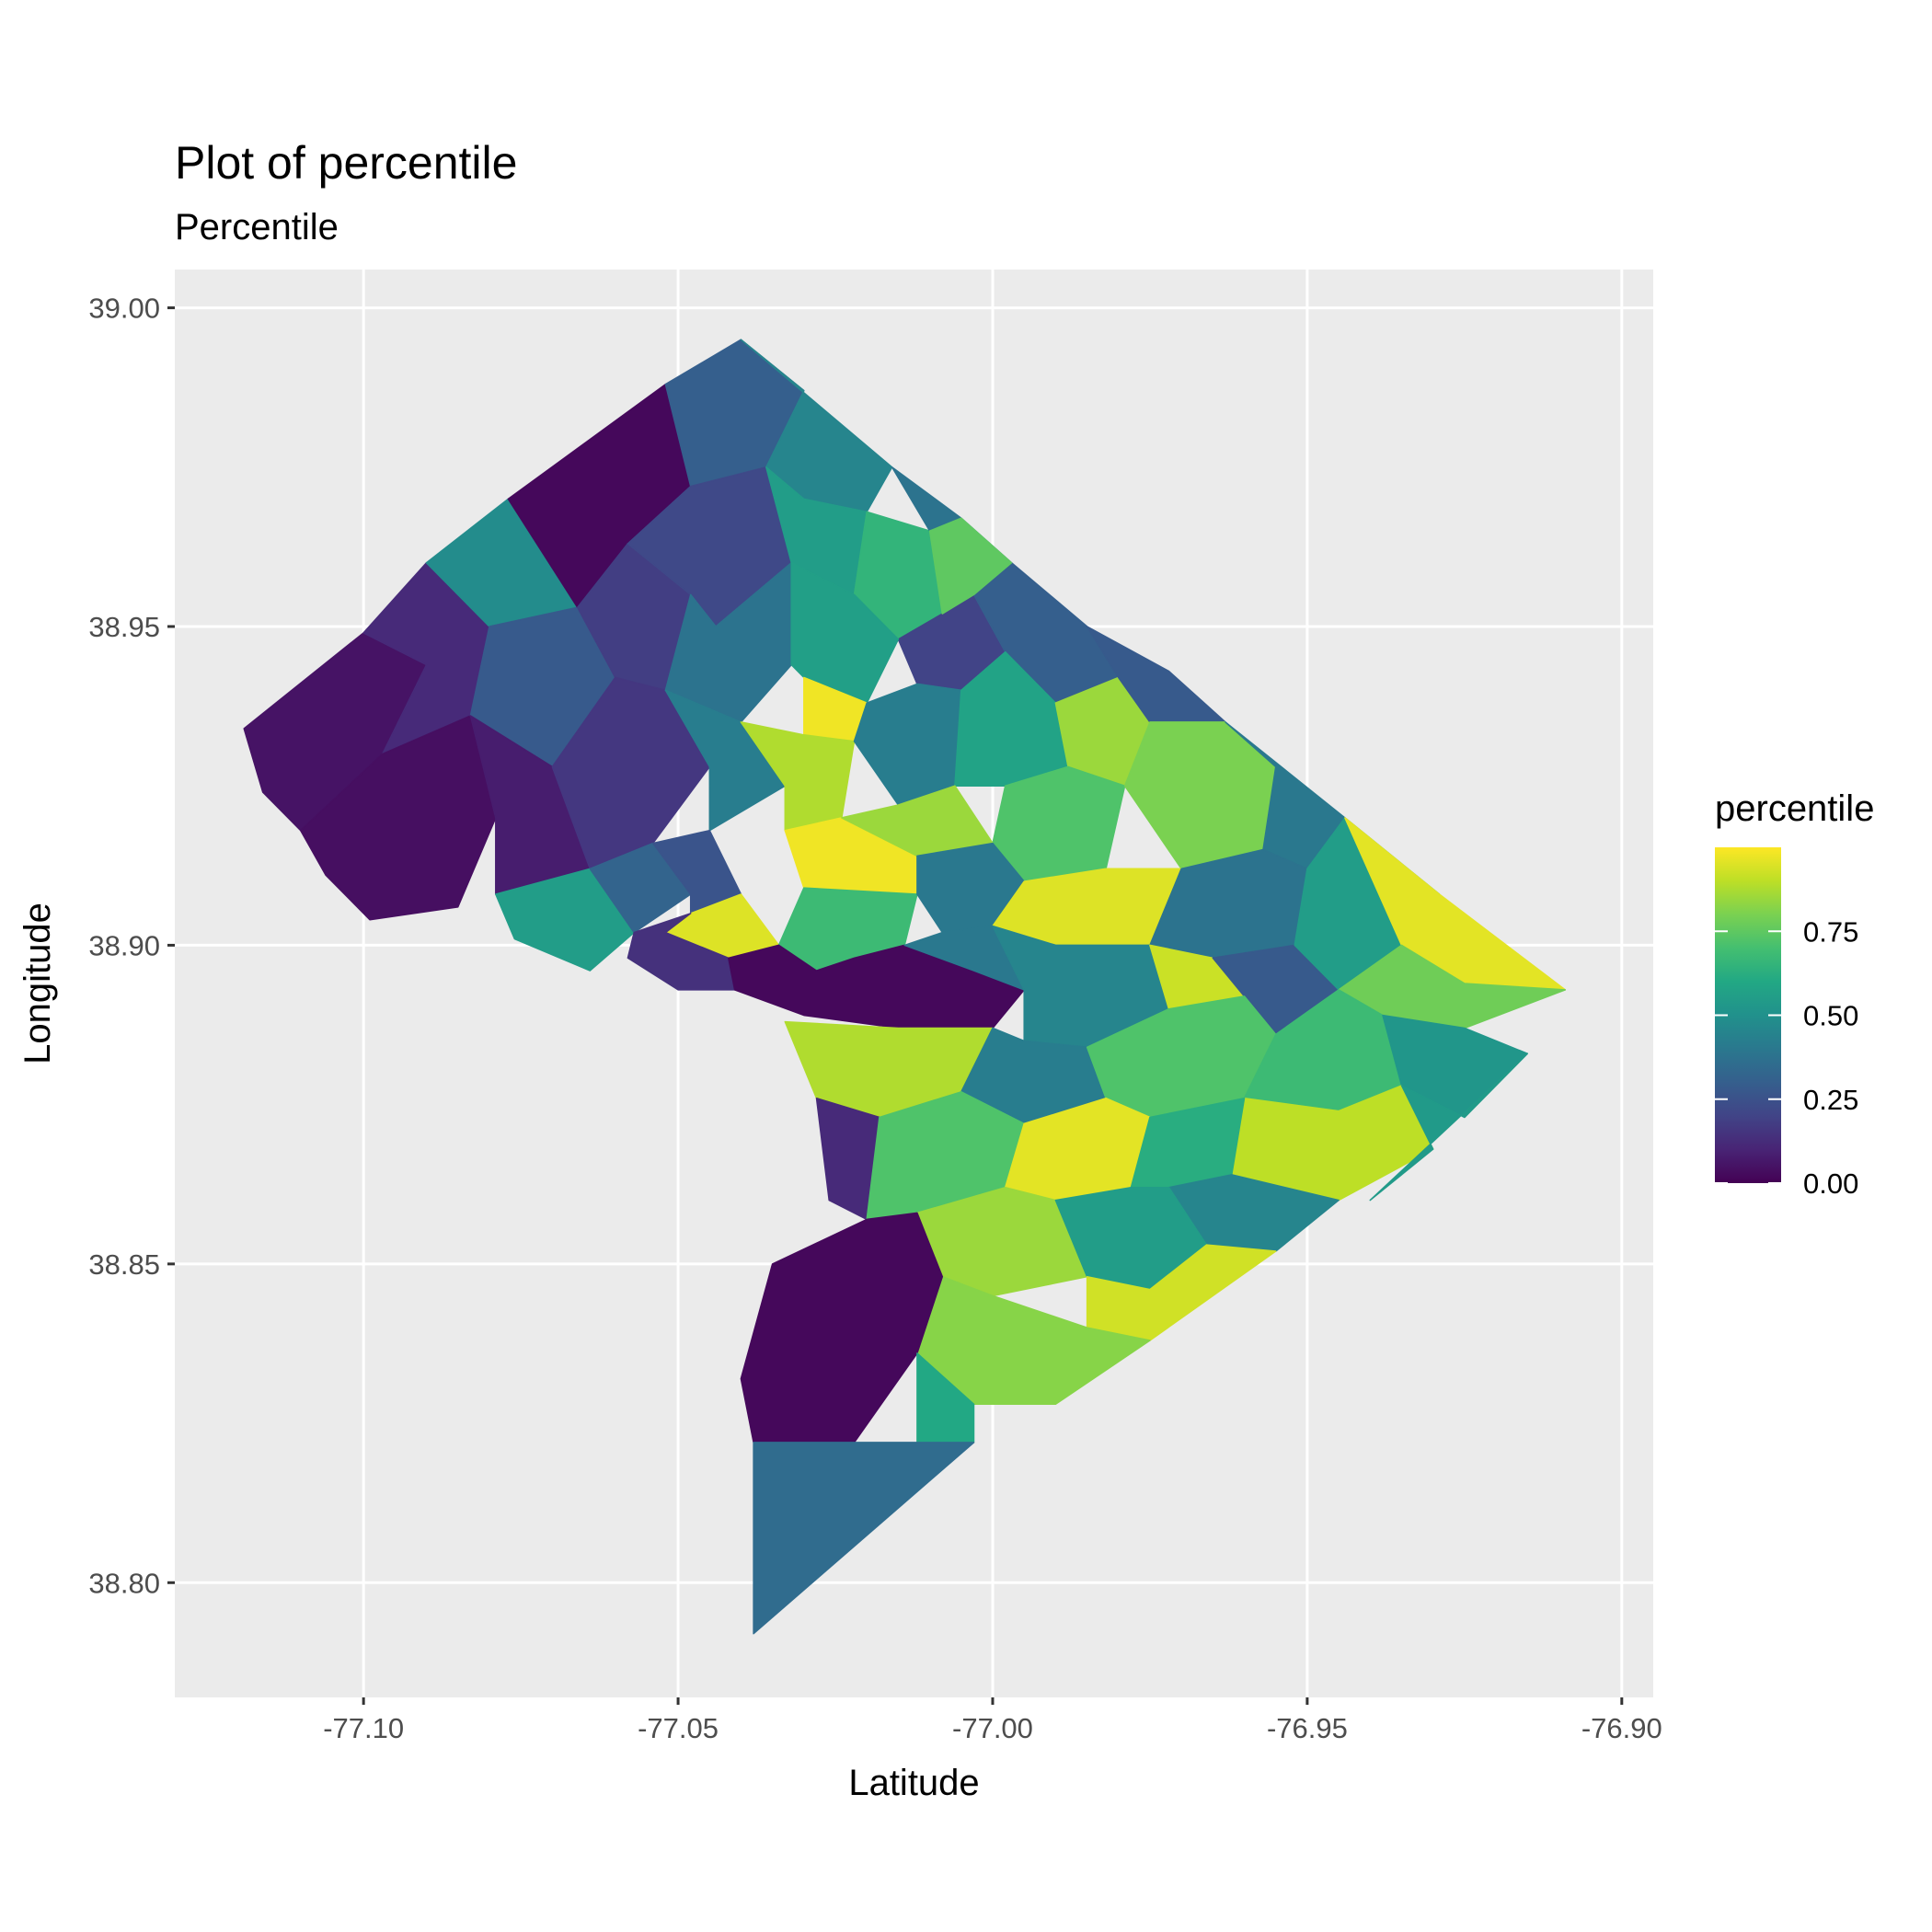 This screenshot has height=1932, width=1932. I want to click on map-region-georgetown-w, so click(565, 920).